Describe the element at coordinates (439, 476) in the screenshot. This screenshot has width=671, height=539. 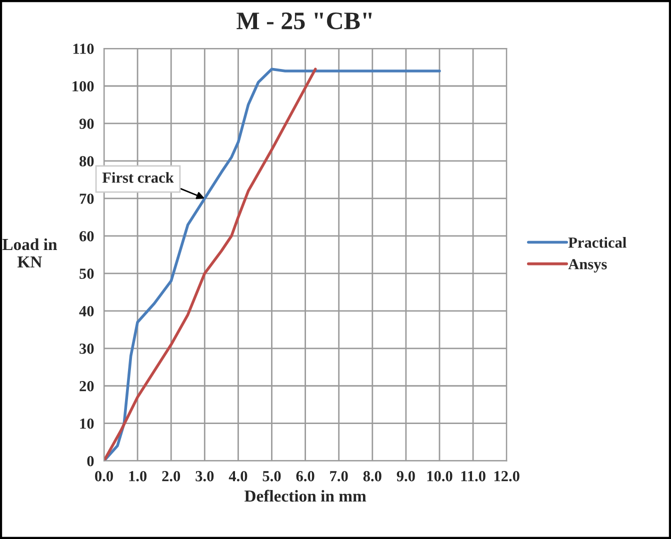
I see `x-tick-label: 10.0` at that location.